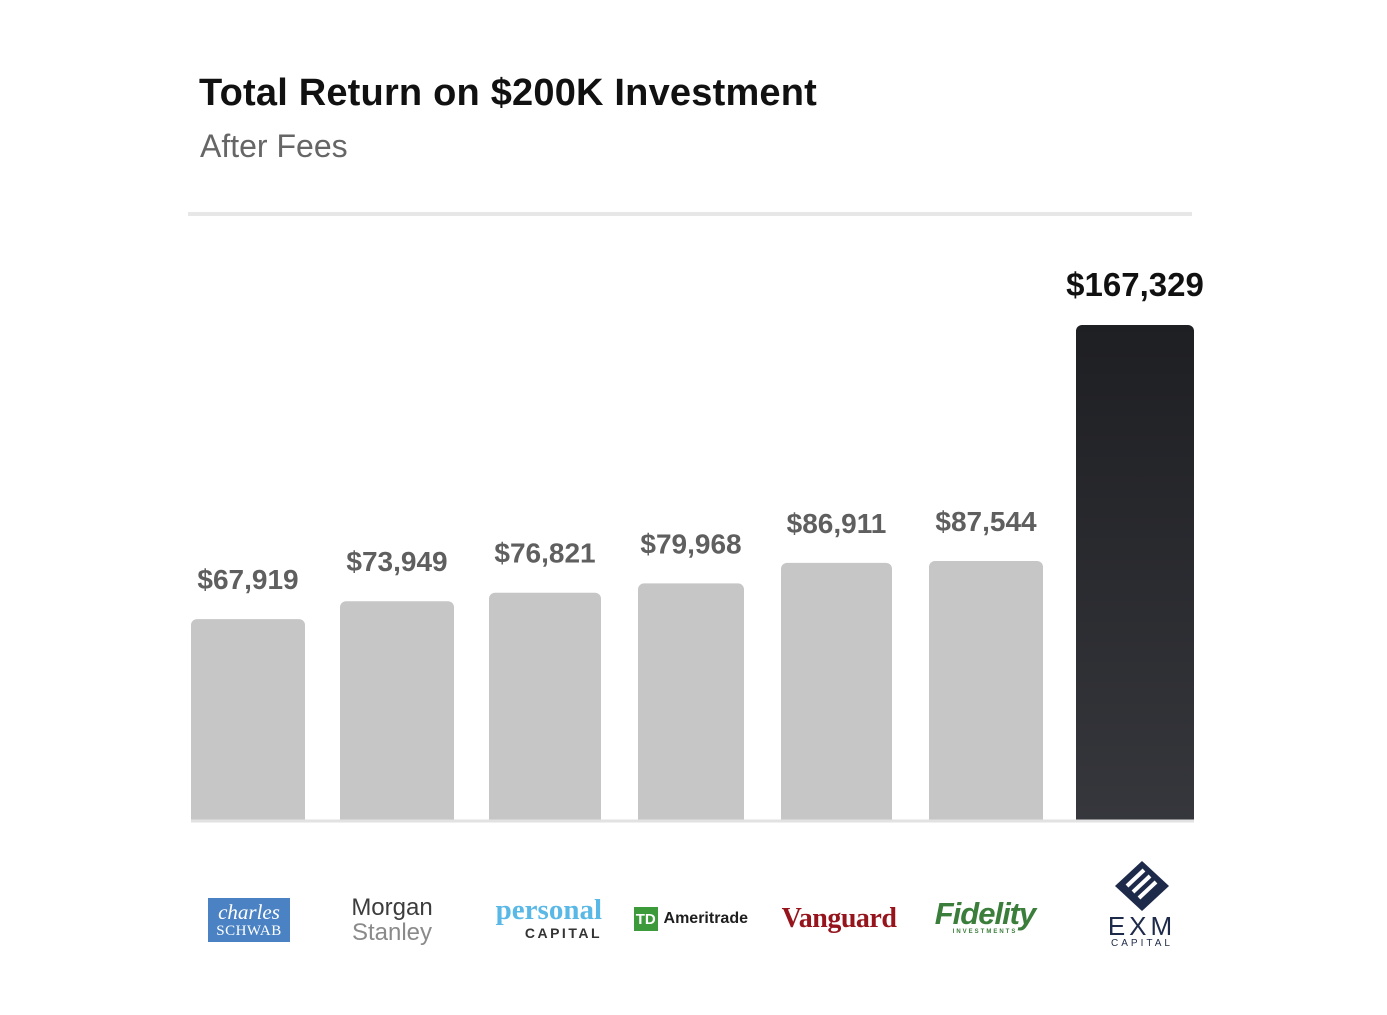  I want to click on bar-2-base, so click(397, 816).